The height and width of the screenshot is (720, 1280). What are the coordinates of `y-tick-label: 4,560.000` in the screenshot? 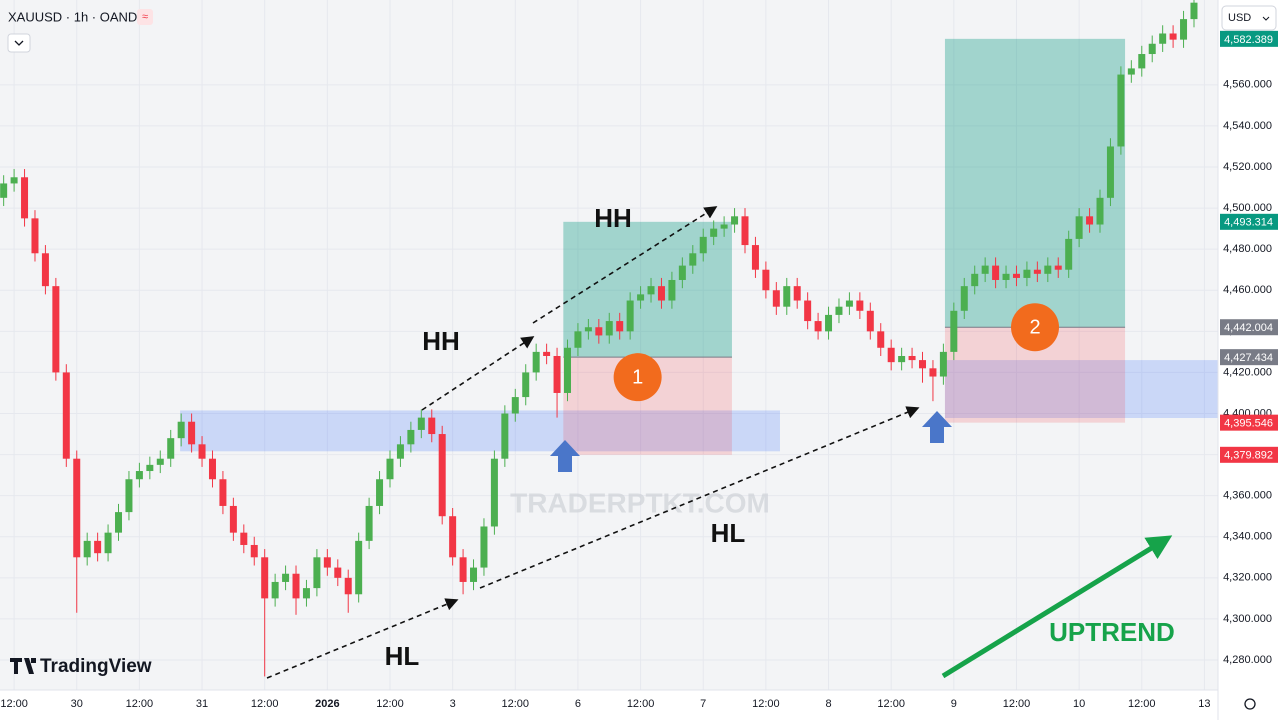 It's located at (1247, 85).